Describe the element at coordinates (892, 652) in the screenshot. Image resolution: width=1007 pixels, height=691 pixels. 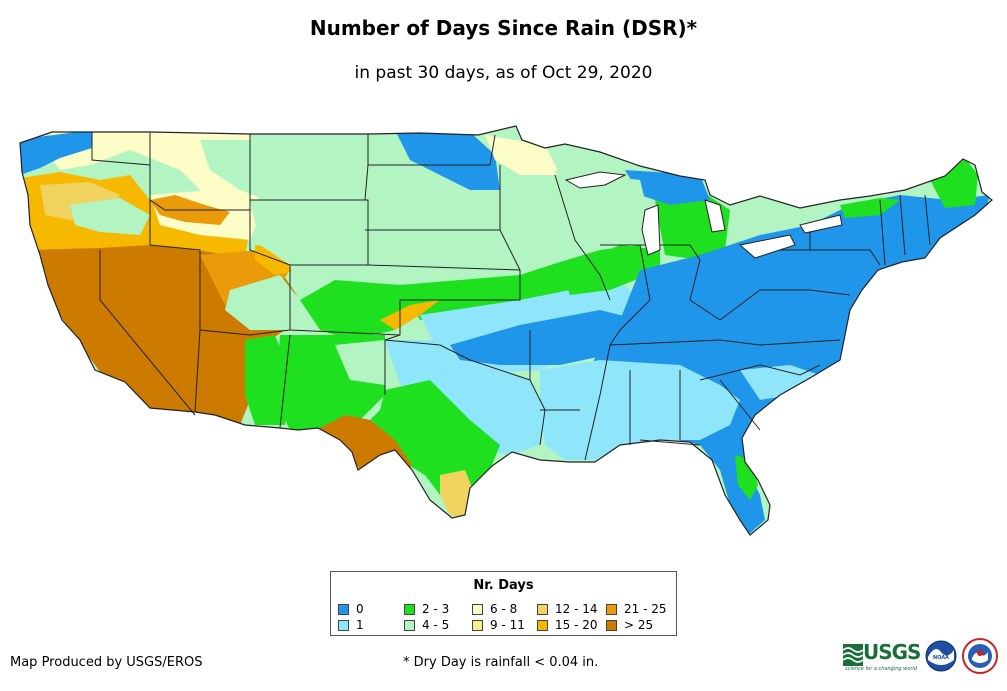
I see `usgs-wordmark: USGS` at that location.